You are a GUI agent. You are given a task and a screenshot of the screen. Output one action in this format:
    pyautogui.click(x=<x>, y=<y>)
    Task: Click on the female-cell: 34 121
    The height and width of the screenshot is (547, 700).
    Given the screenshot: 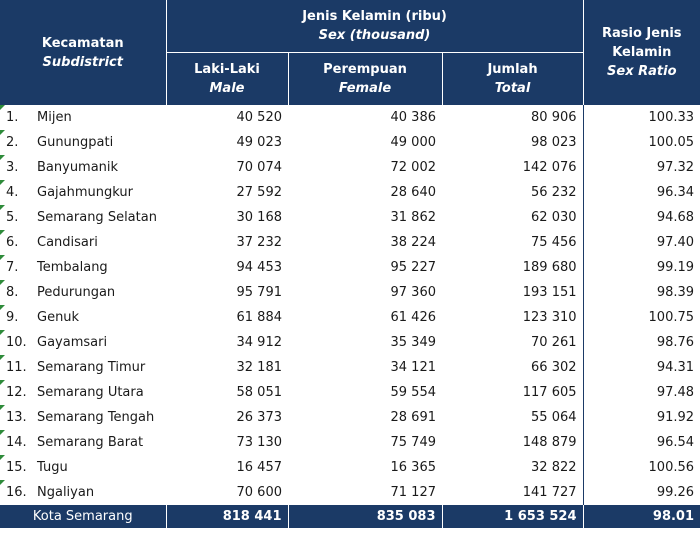 What is the action you would take?
    pyautogui.click(x=413, y=367)
    